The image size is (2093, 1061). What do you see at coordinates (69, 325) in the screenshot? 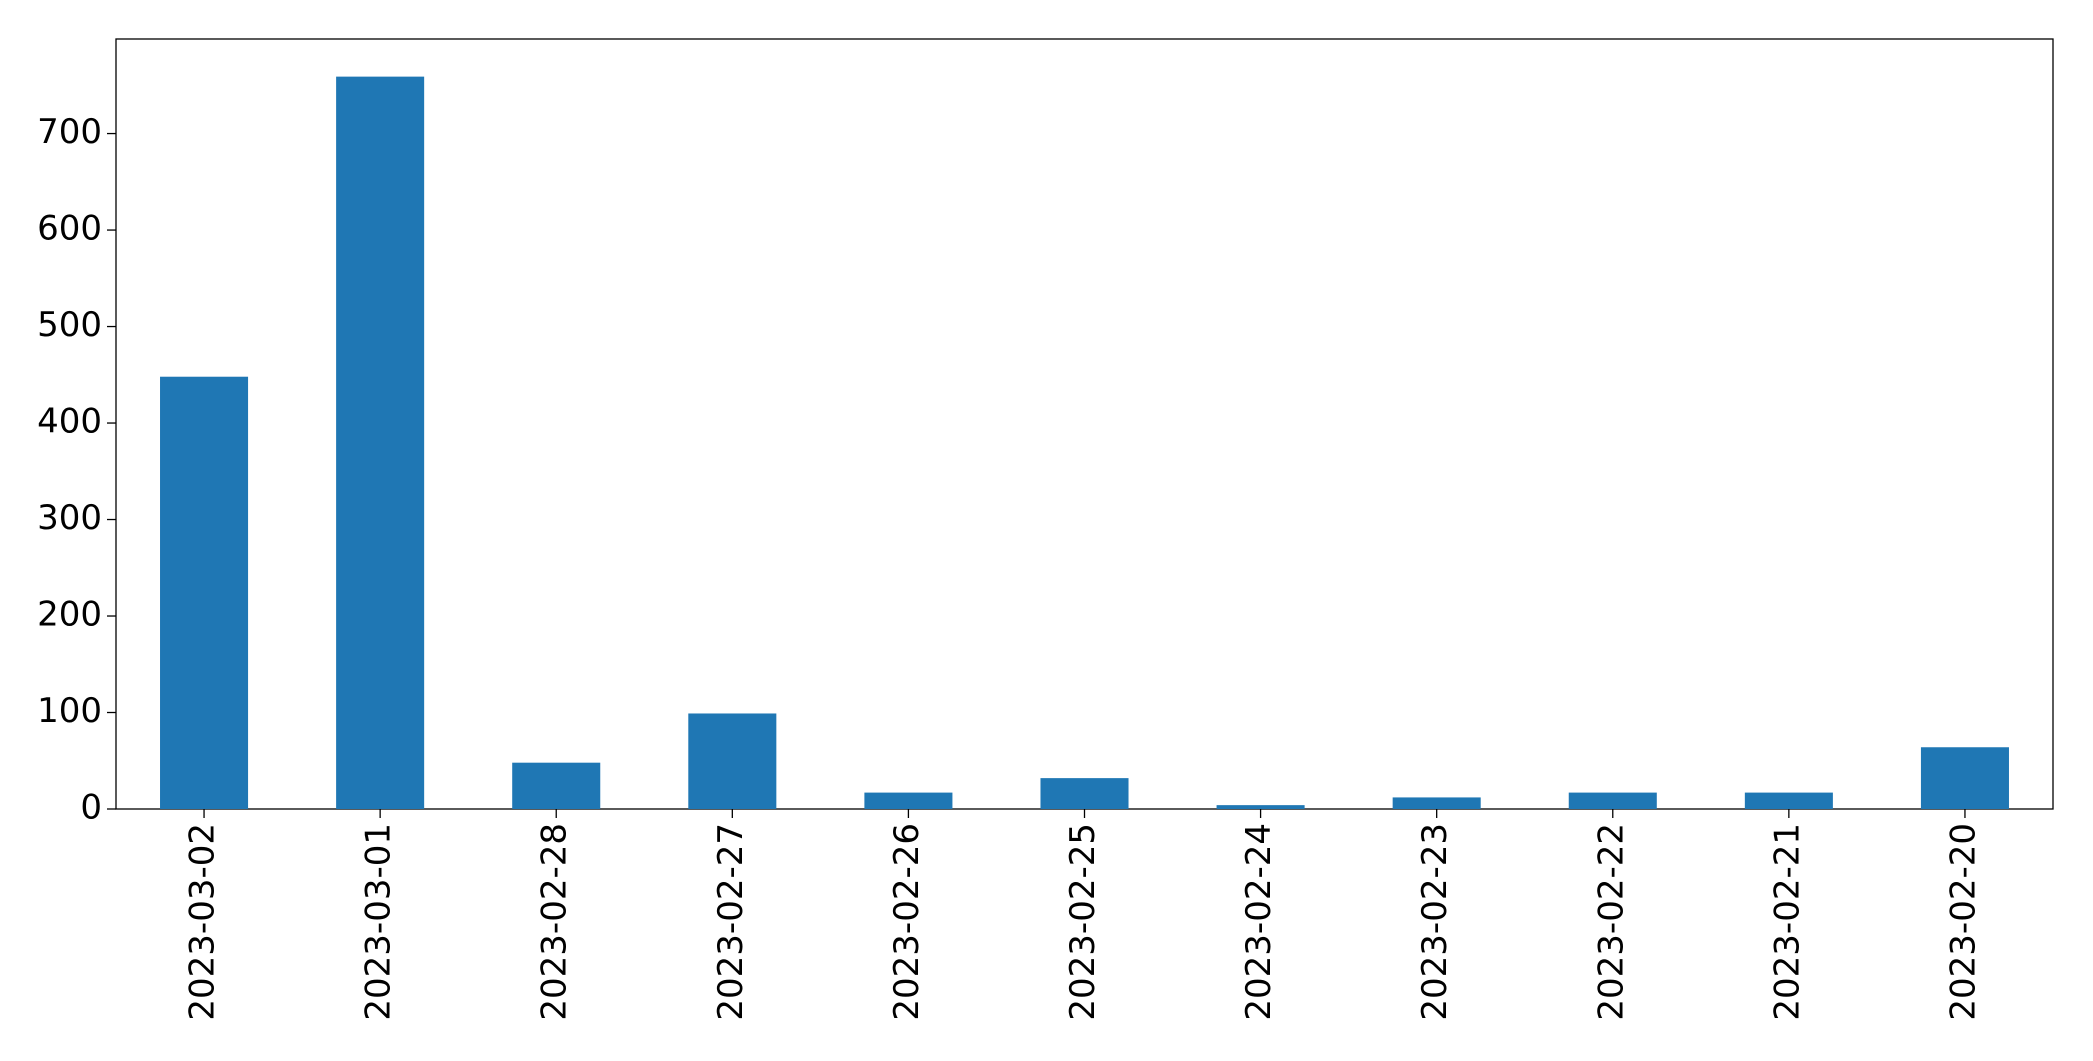
I see `y-tick-label: 500` at bounding box center [69, 325].